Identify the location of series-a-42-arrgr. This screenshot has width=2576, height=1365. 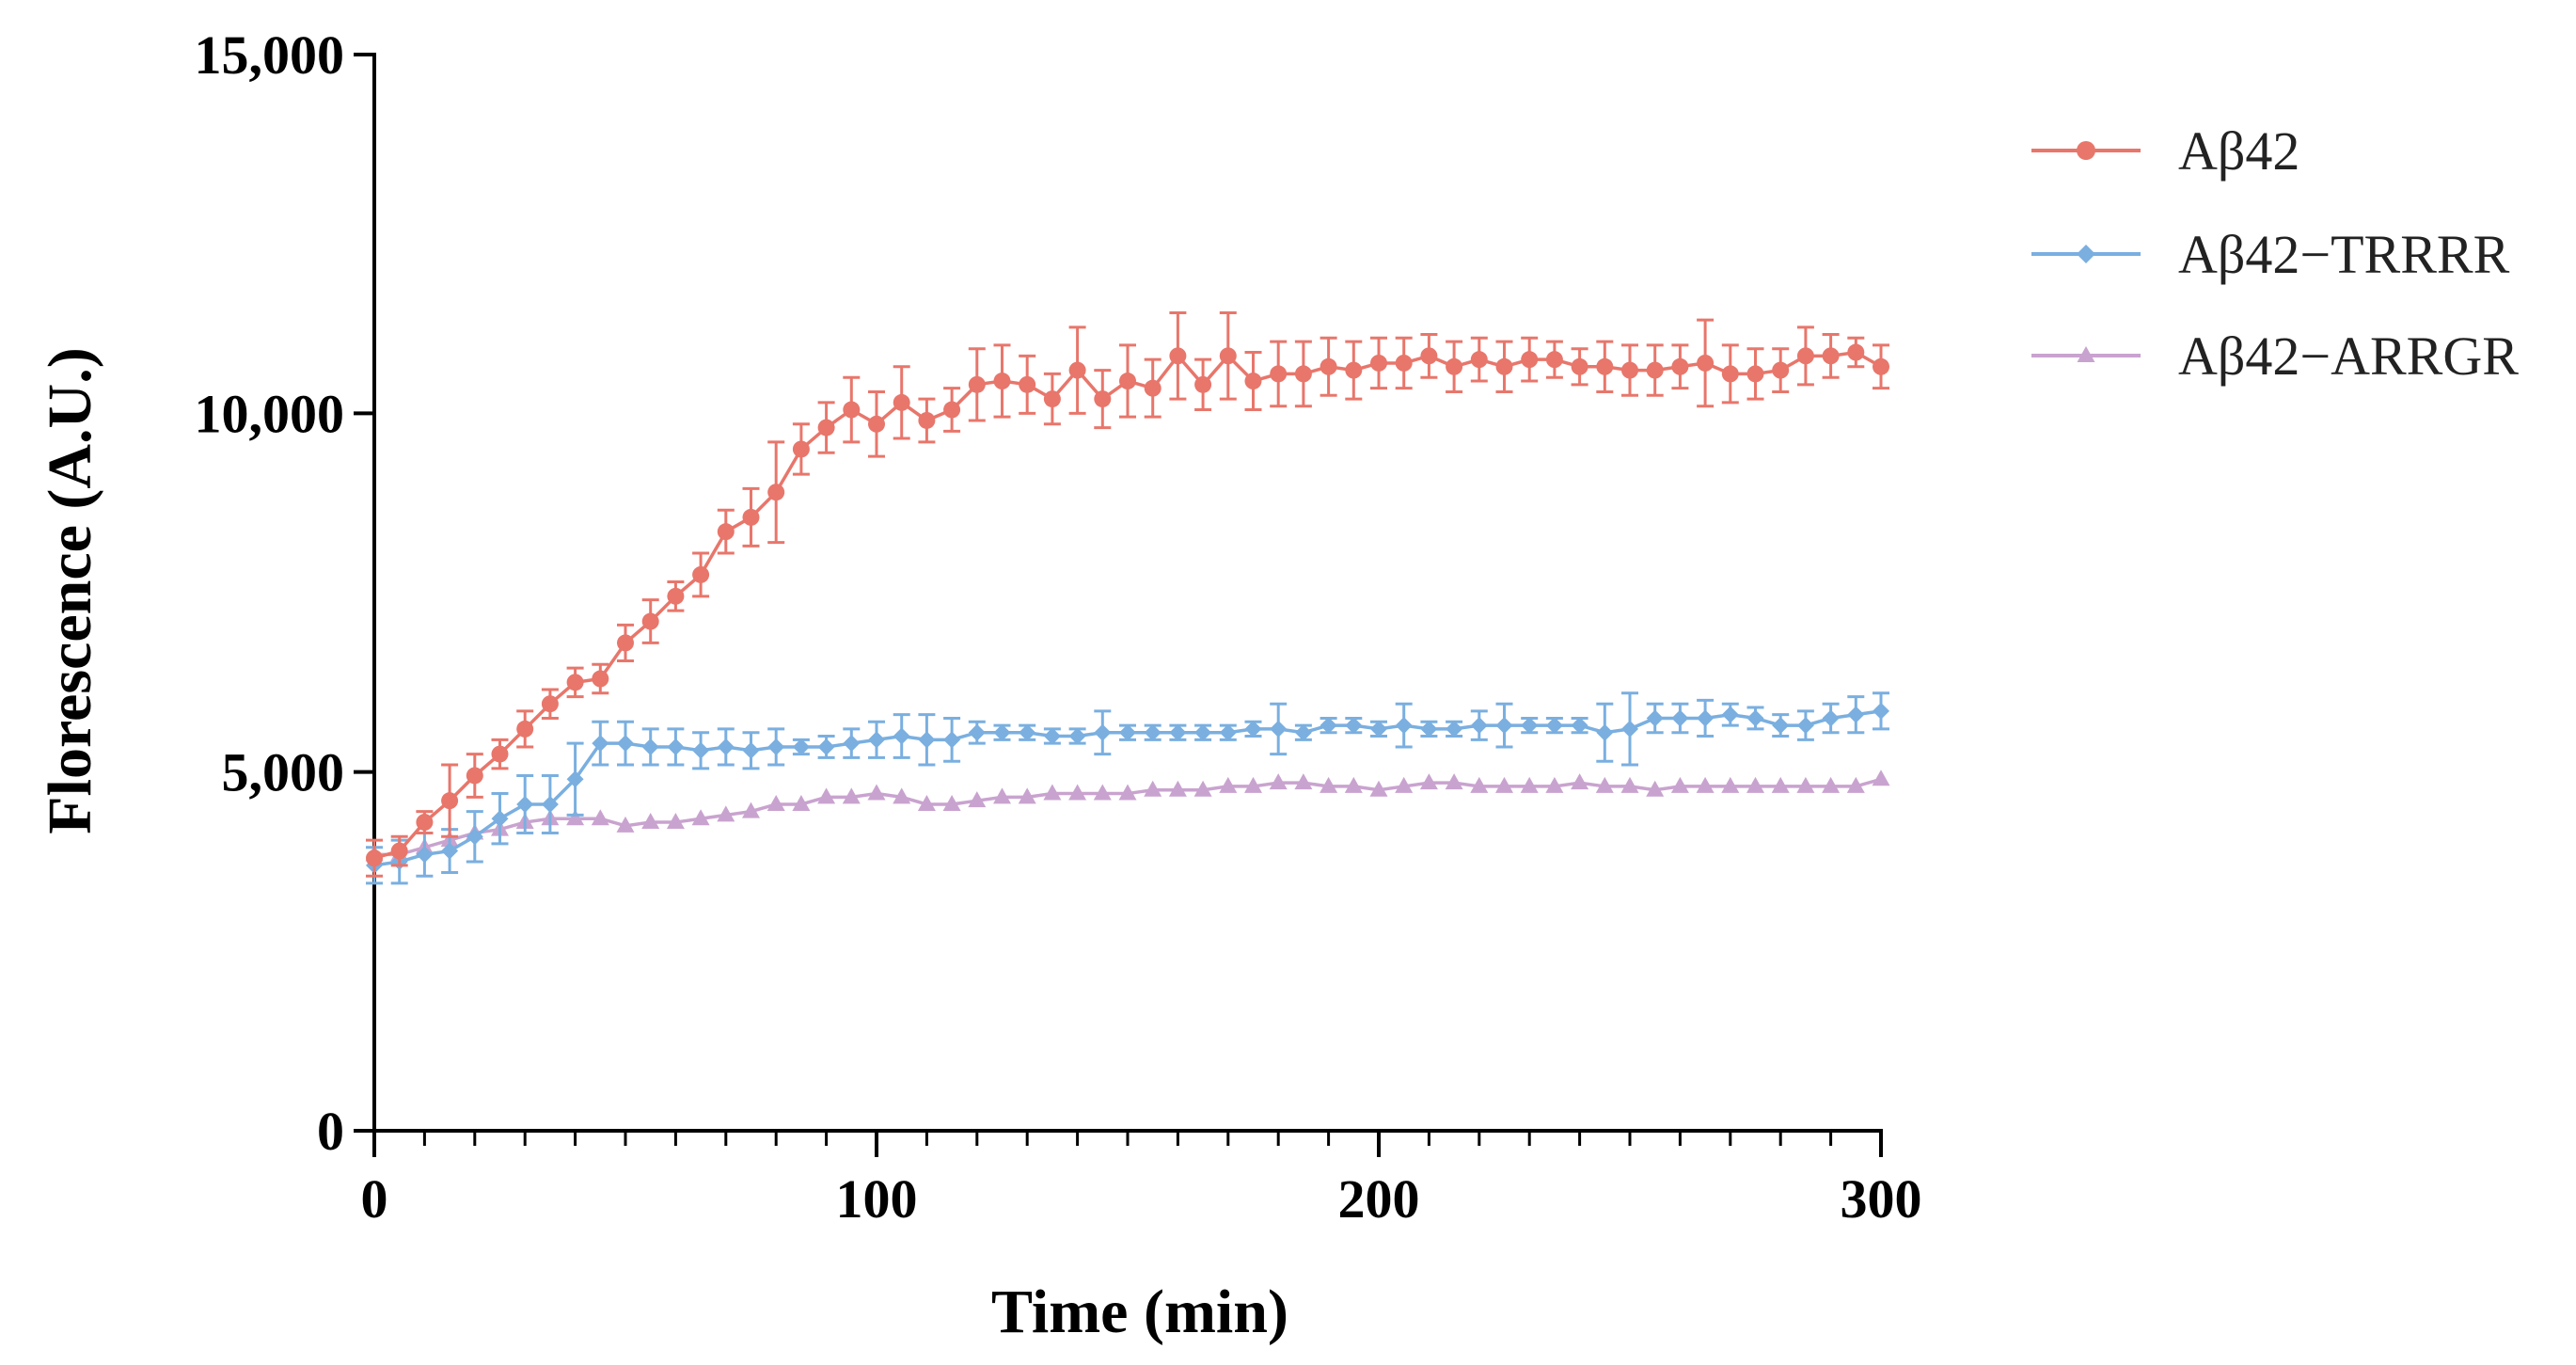
(1127, 816).